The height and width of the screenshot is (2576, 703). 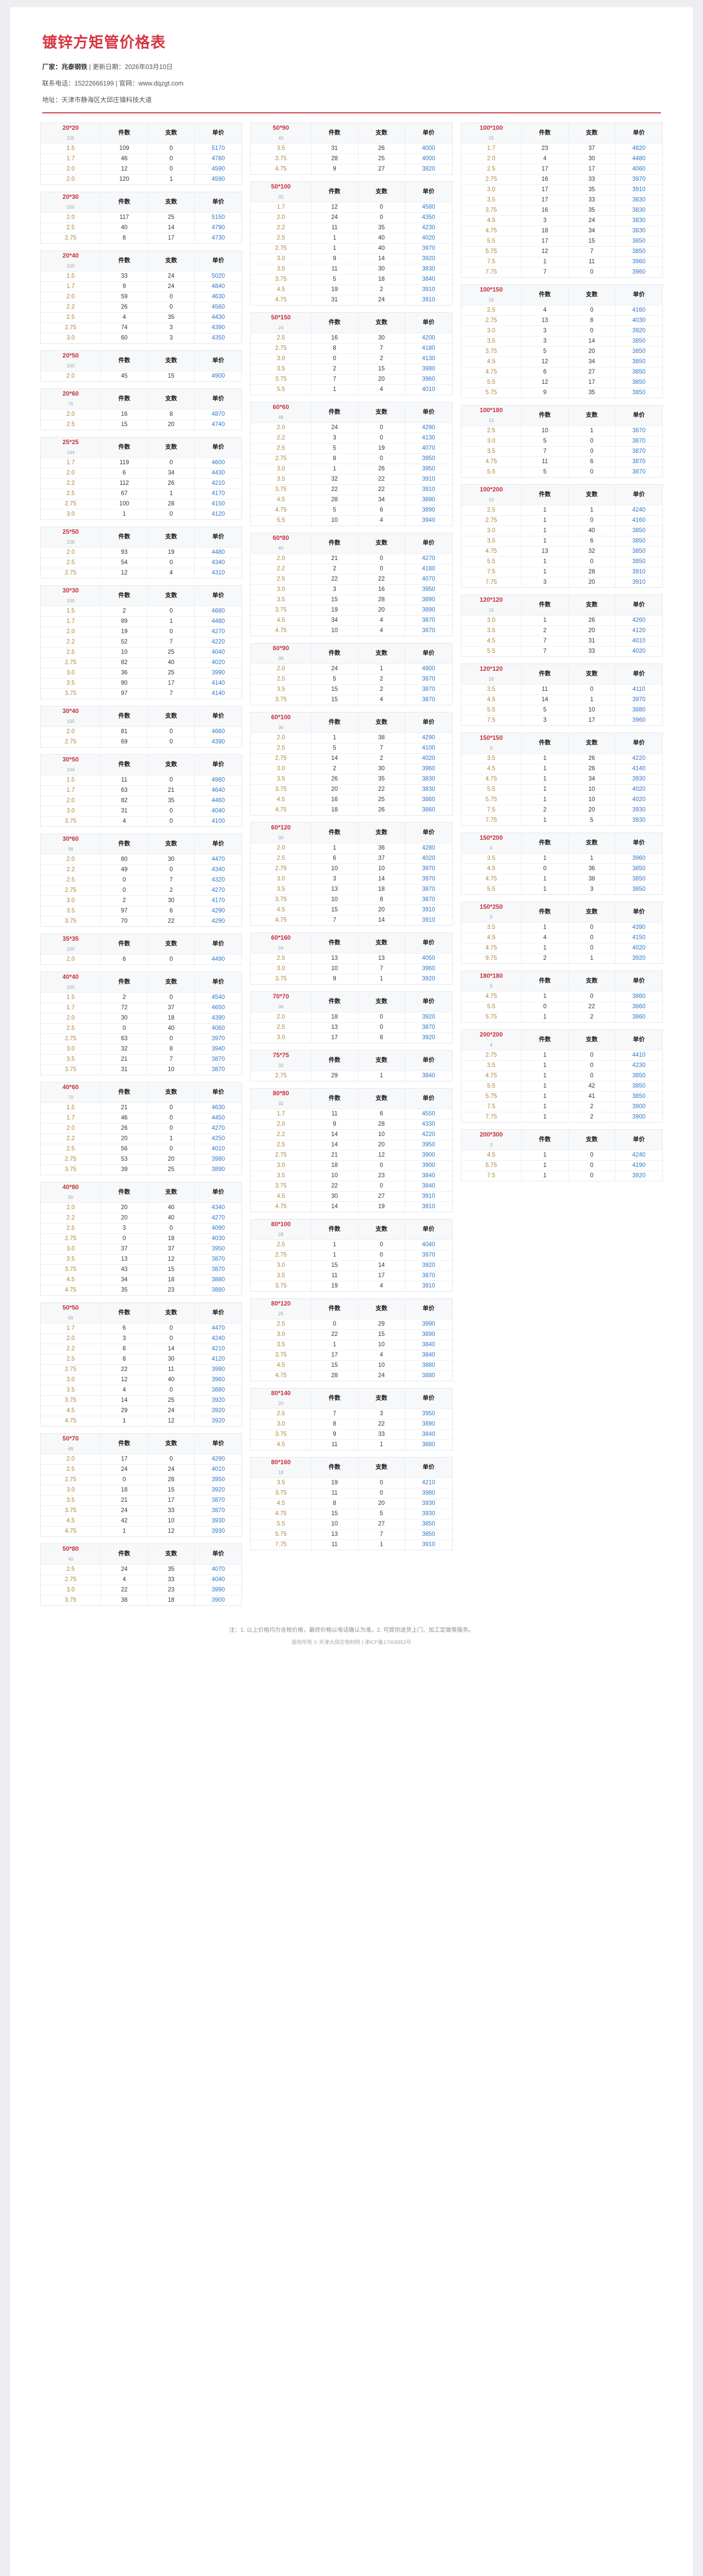 What do you see at coordinates (218, 277) in the screenshot?
I see `price-cell: 5020` at bounding box center [218, 277].